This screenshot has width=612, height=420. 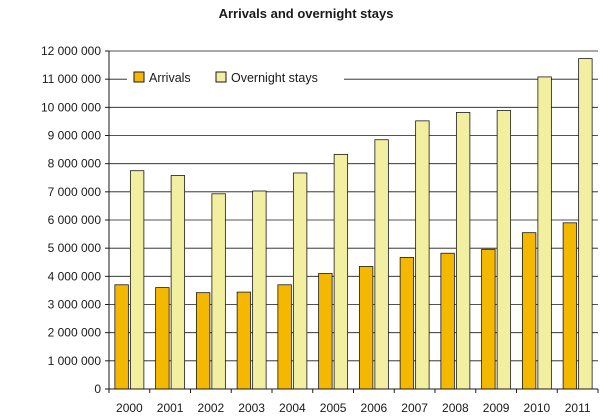 What do you see at coordinates (137, 280) in the screenshot?
I see `bar-overnight-stays-2000` at bounding box center [137, 280].